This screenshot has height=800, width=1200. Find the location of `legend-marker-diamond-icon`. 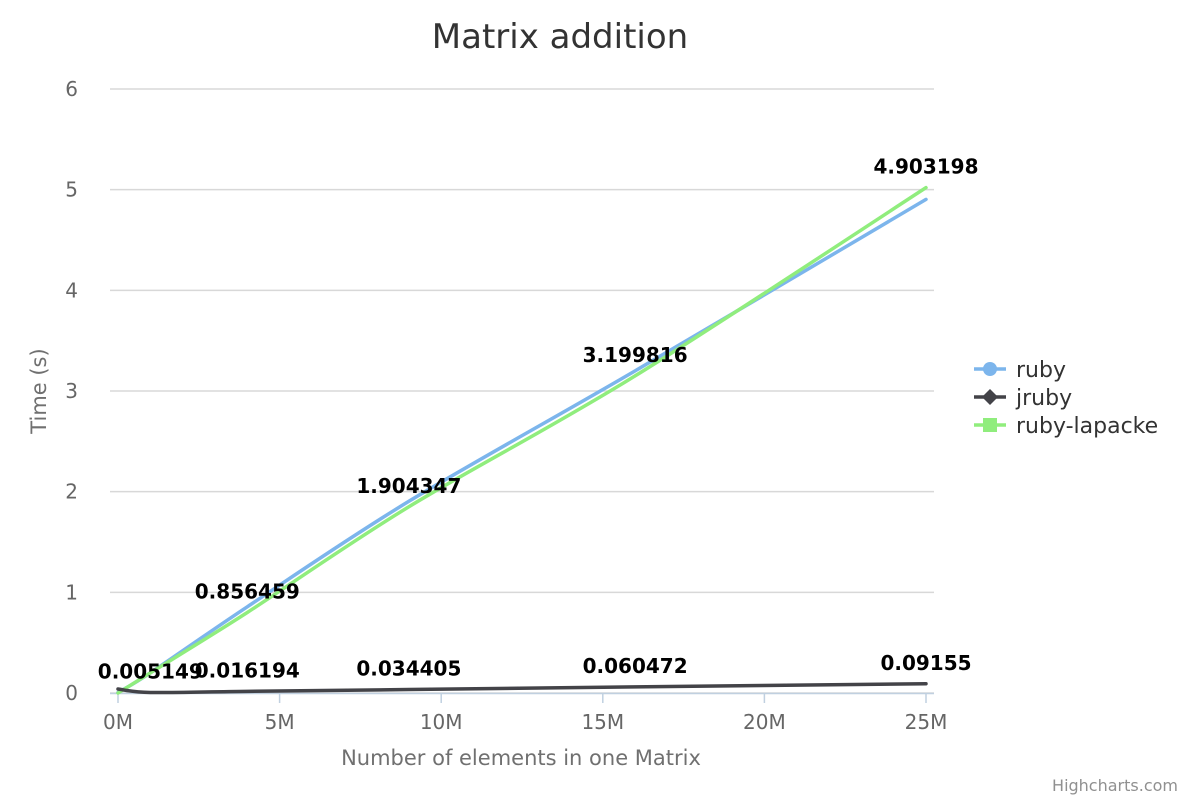

legend-marker-diamond-icon is located at coordinates (990, 397).